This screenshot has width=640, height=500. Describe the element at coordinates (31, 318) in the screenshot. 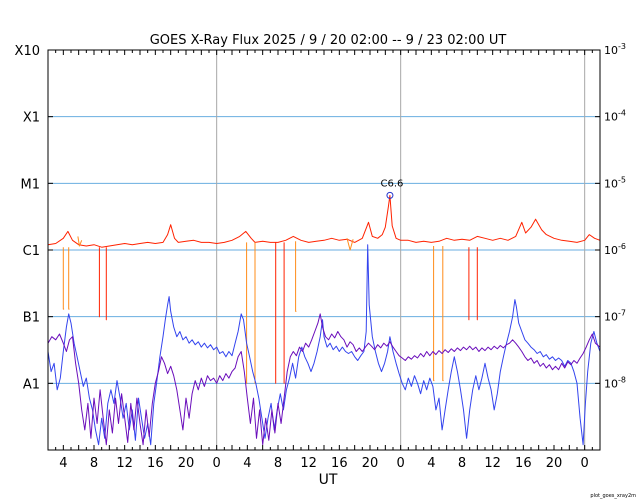

I see `y-left-label-1: B1` at that location.